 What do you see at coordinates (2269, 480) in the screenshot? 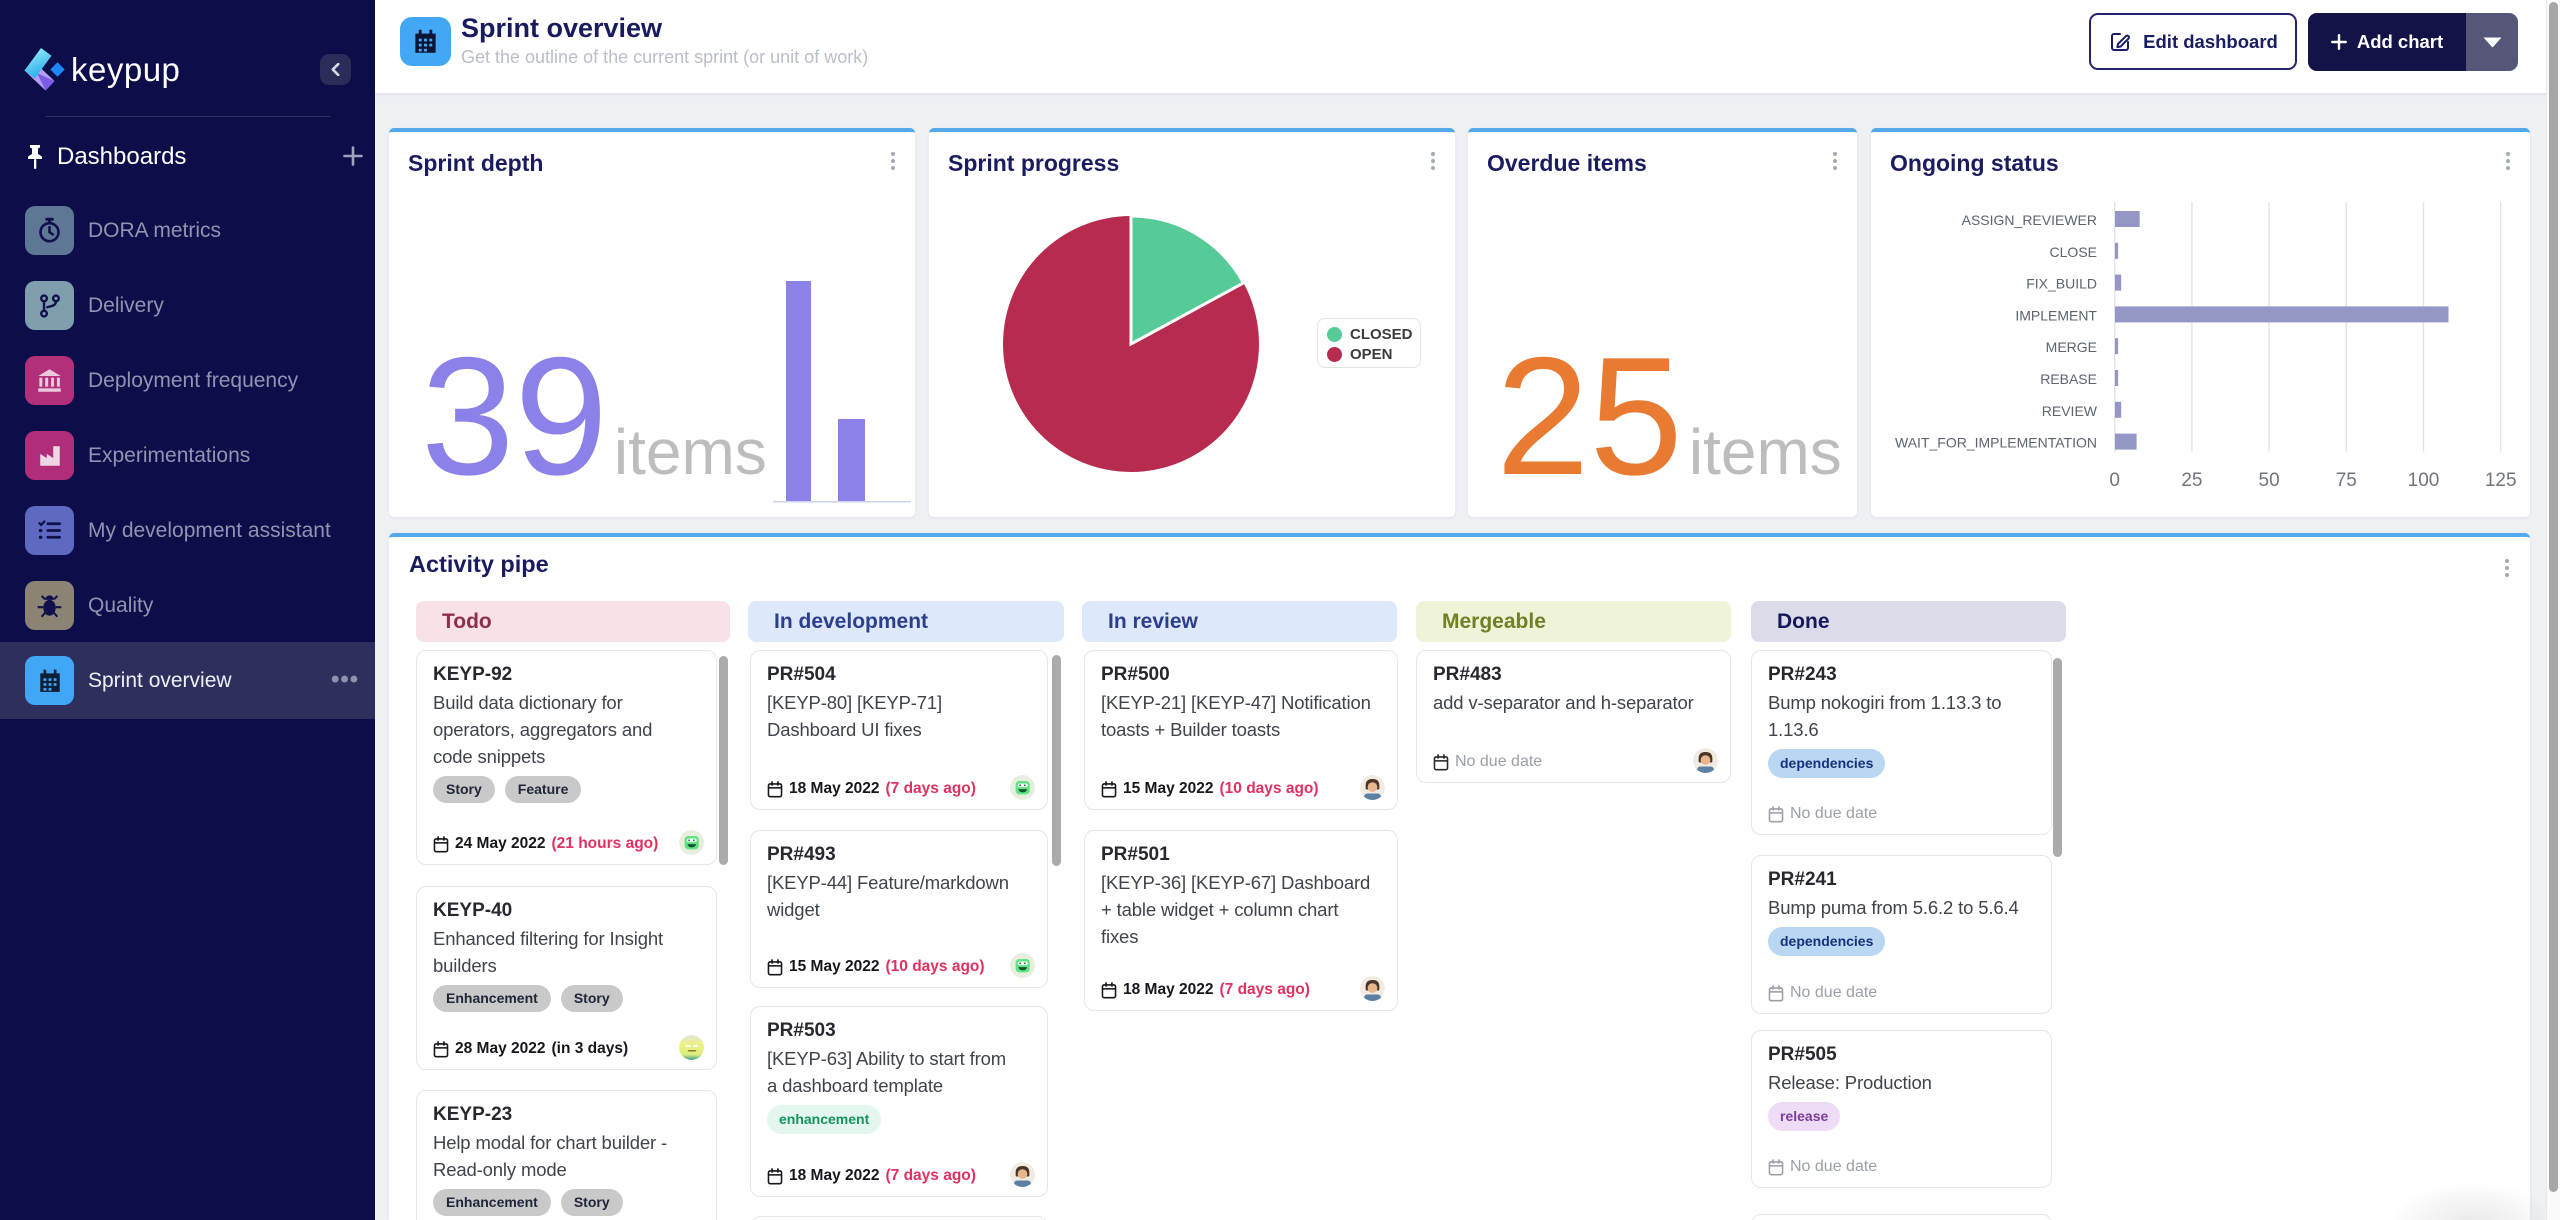
I see `svg-text: 50` at bounding box center [2269, 480].